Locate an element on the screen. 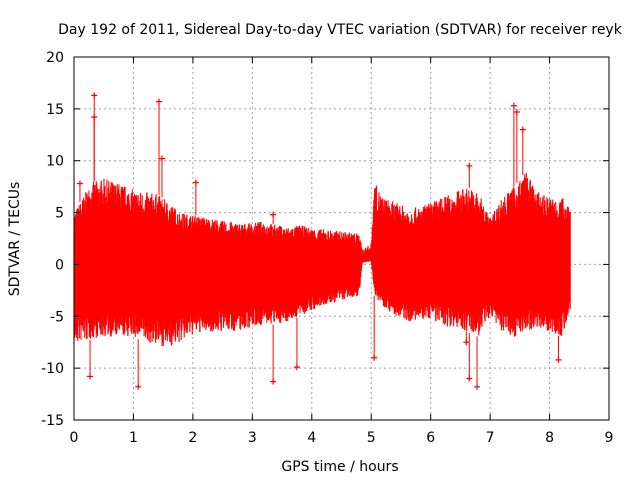  x-tick-label: 5 is located at coordinates (371, 438).